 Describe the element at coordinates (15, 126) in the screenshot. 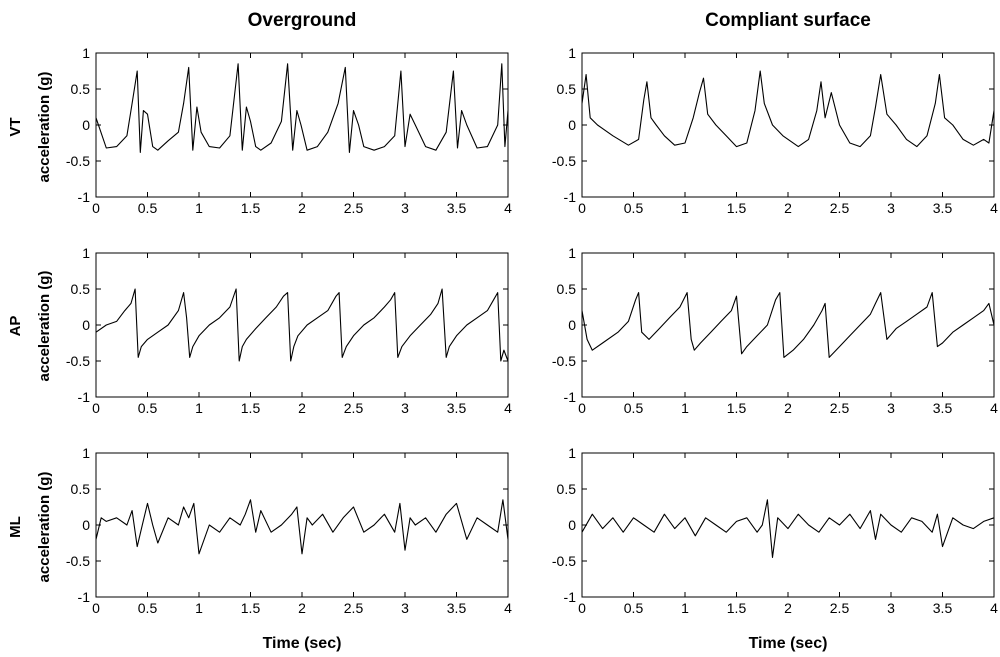

I see `row-label-vt-axis: VT` at that location.